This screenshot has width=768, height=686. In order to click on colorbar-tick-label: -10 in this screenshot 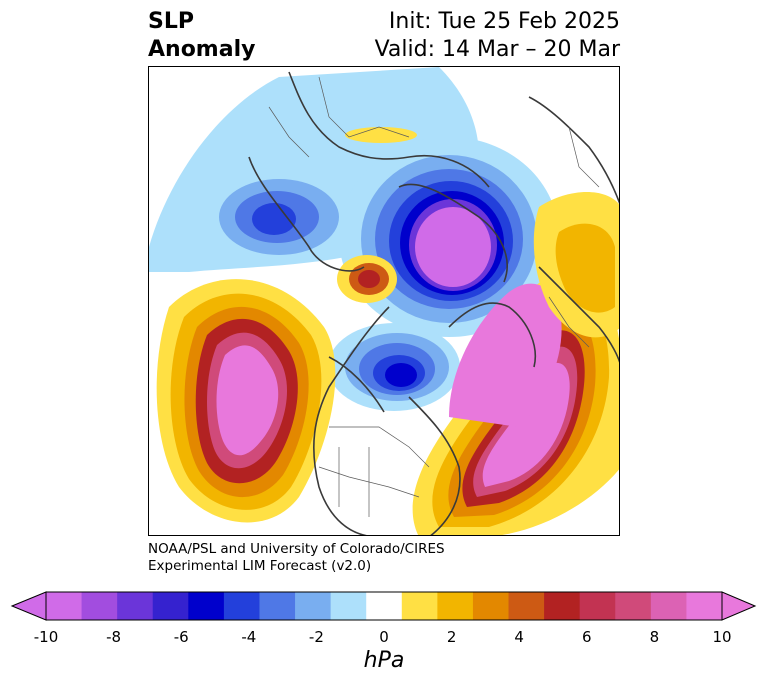, I will do `click(46, 637)`.